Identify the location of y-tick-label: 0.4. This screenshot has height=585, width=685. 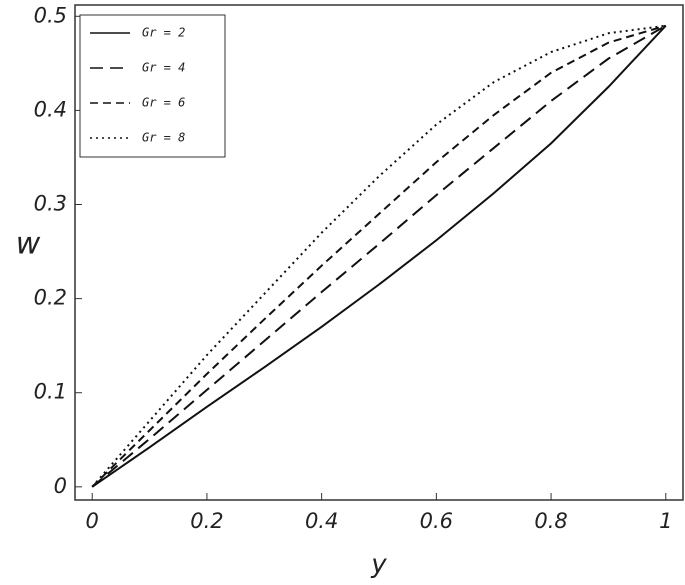
(50, 109).